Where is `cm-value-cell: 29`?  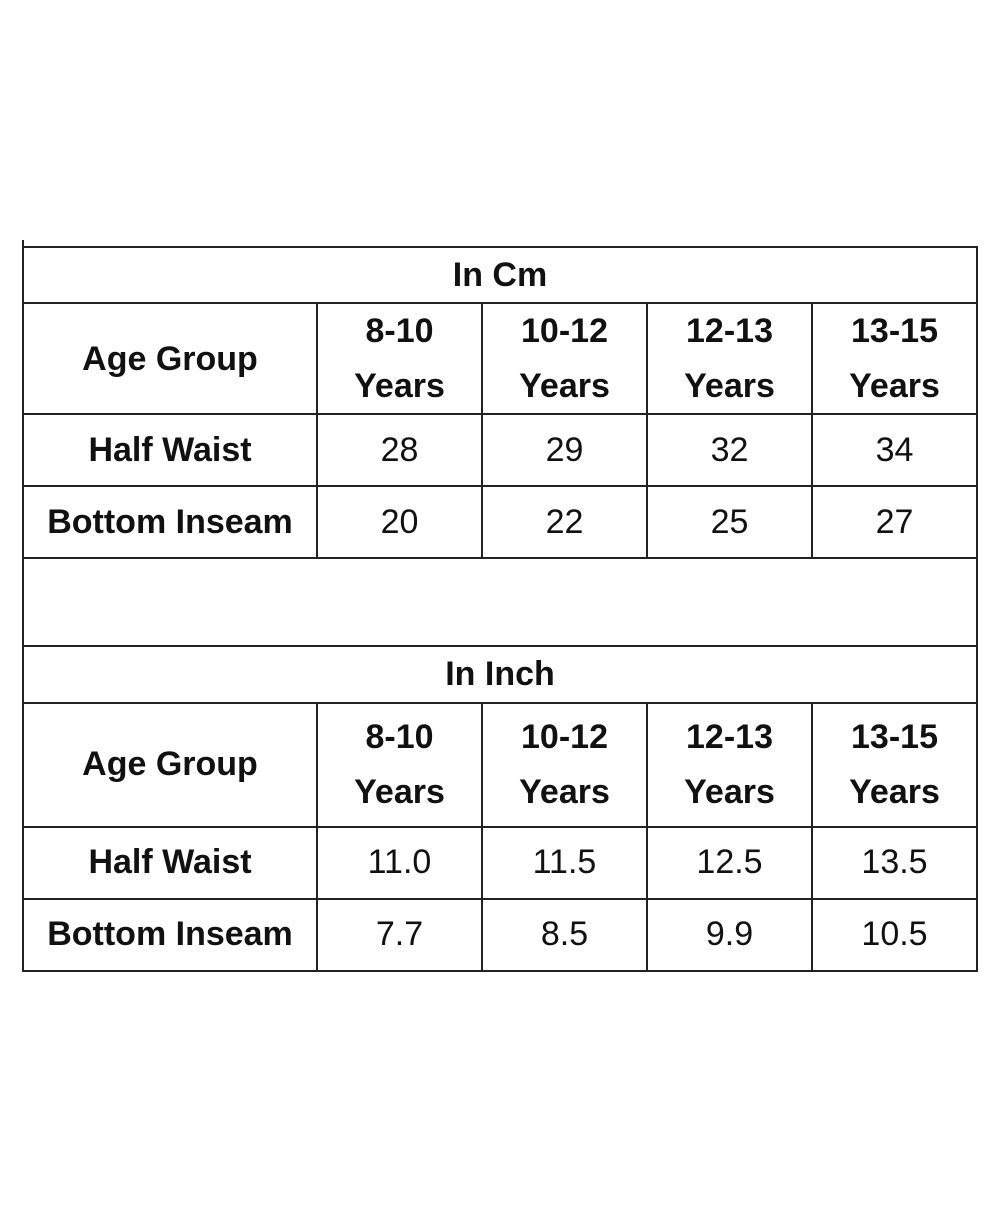 cm-value-cell: 29 is located at coordinates (564, 450).